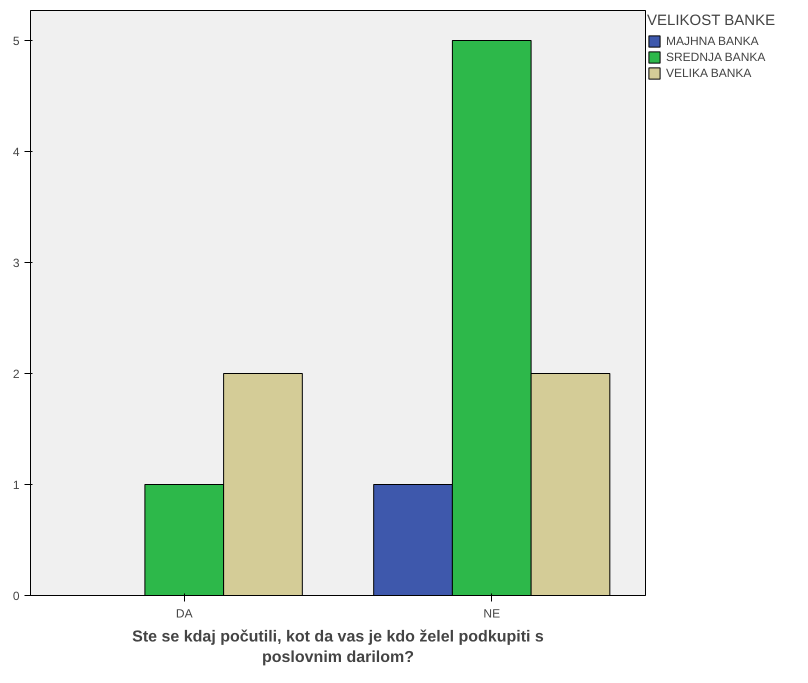 The height and width of the screenshot is (683, 808). Describe the element at coordinates (716, 57) in the screenshot. I see `legend-label: SREDNJA BANKA` at that location.